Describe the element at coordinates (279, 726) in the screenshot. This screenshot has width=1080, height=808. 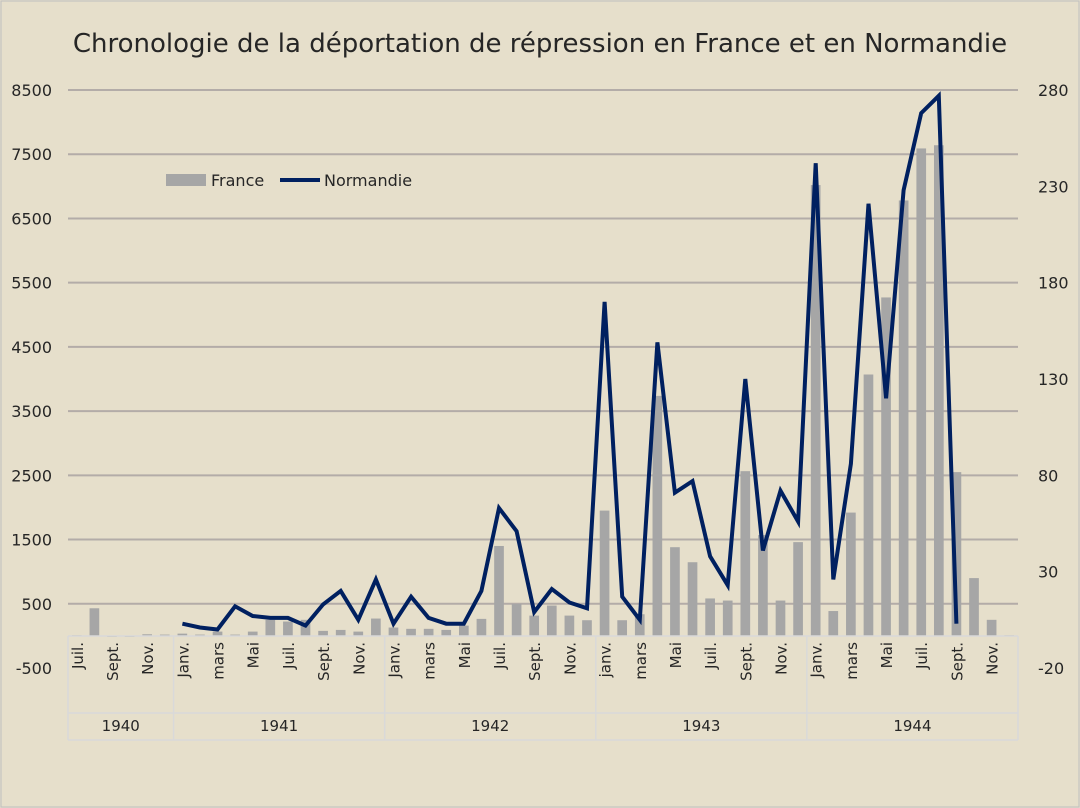
I see `year-label: 1941` at that location.